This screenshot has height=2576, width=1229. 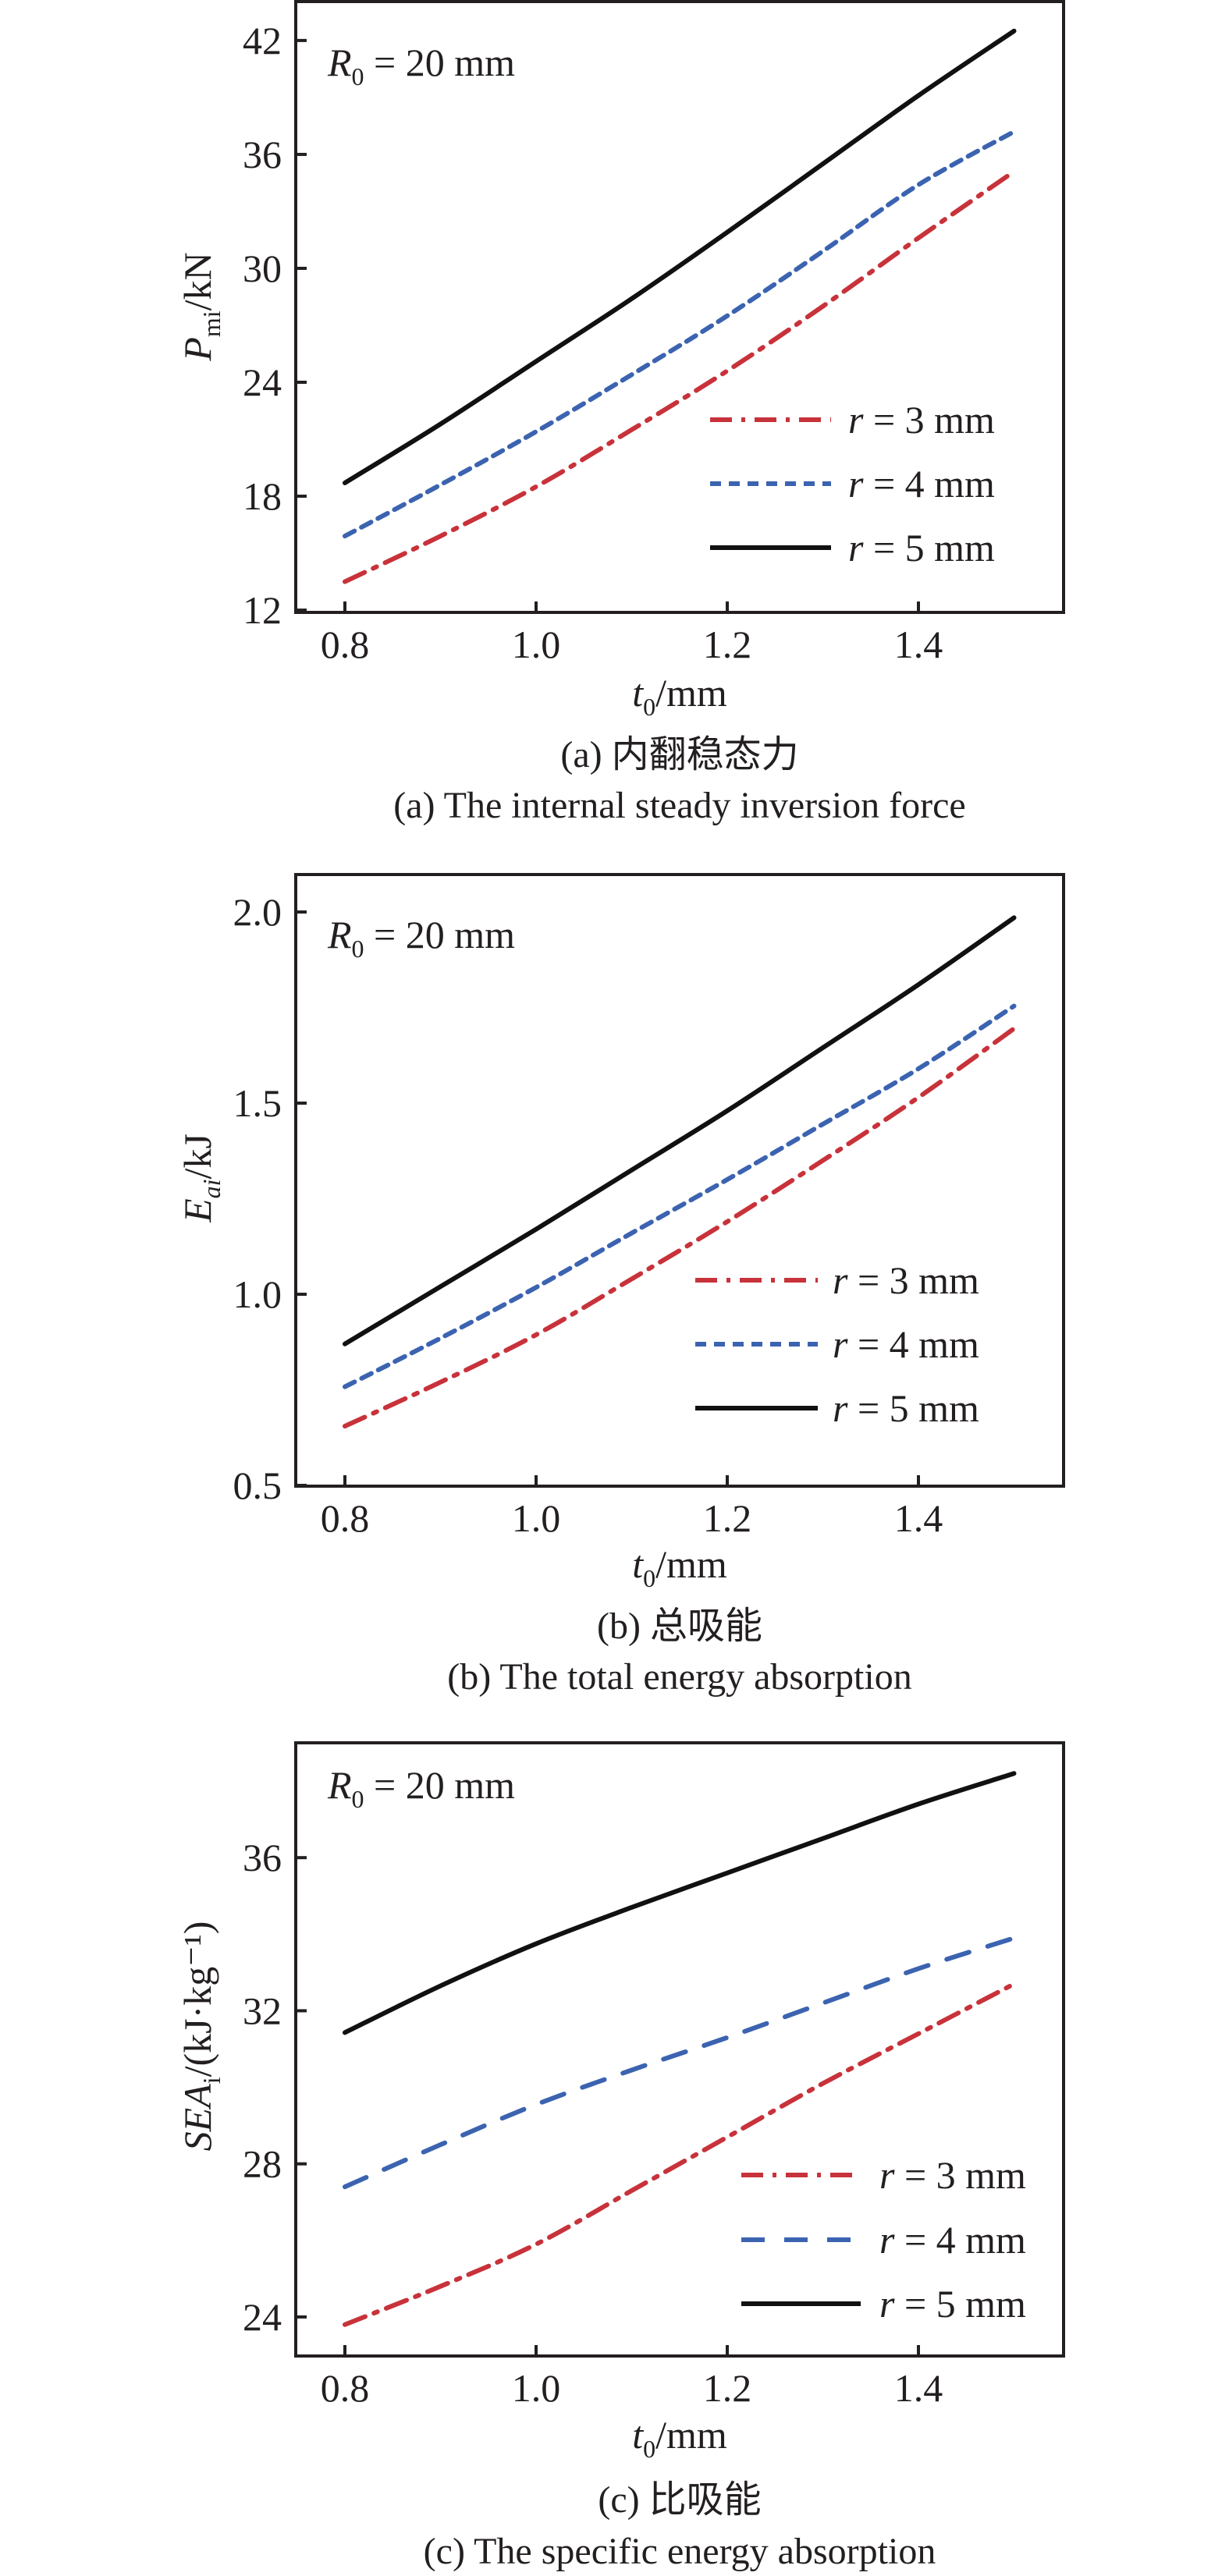 What do you see at coordinates (680, 2551) in the screenshot?
I see `caption-en: (c) The specific energy absorption` at bounding box center [680, 2551].